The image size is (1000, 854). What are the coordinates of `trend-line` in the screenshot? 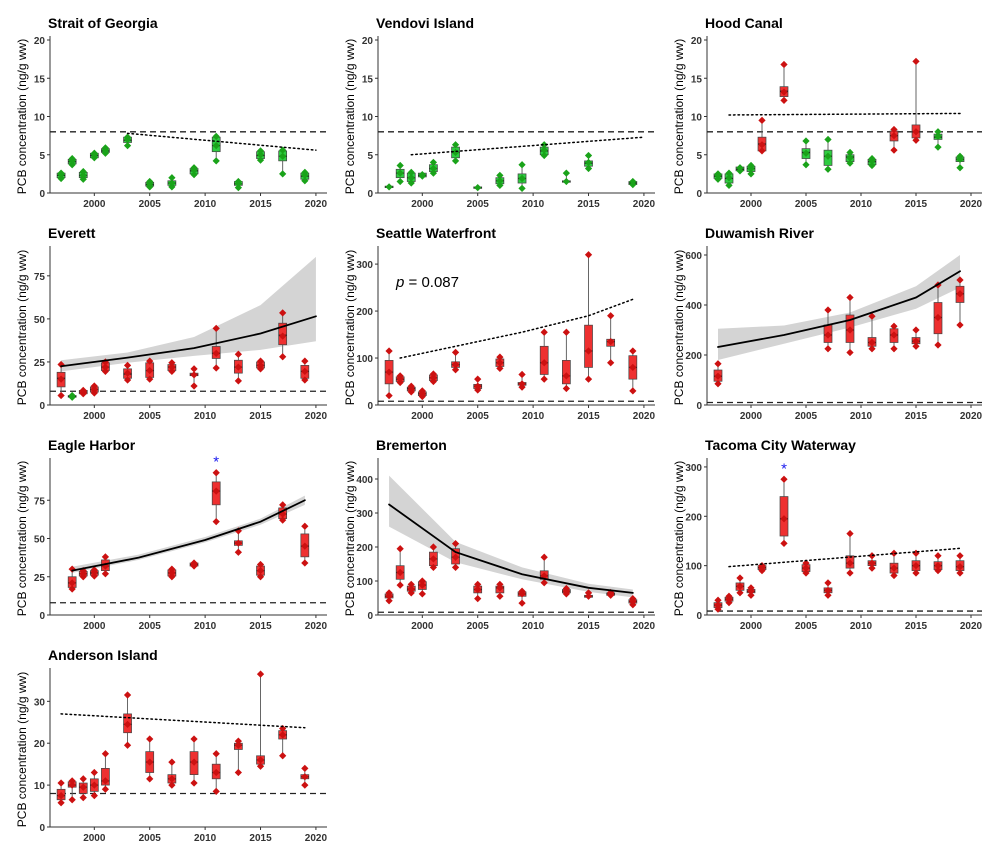 It's located at (188, 535).